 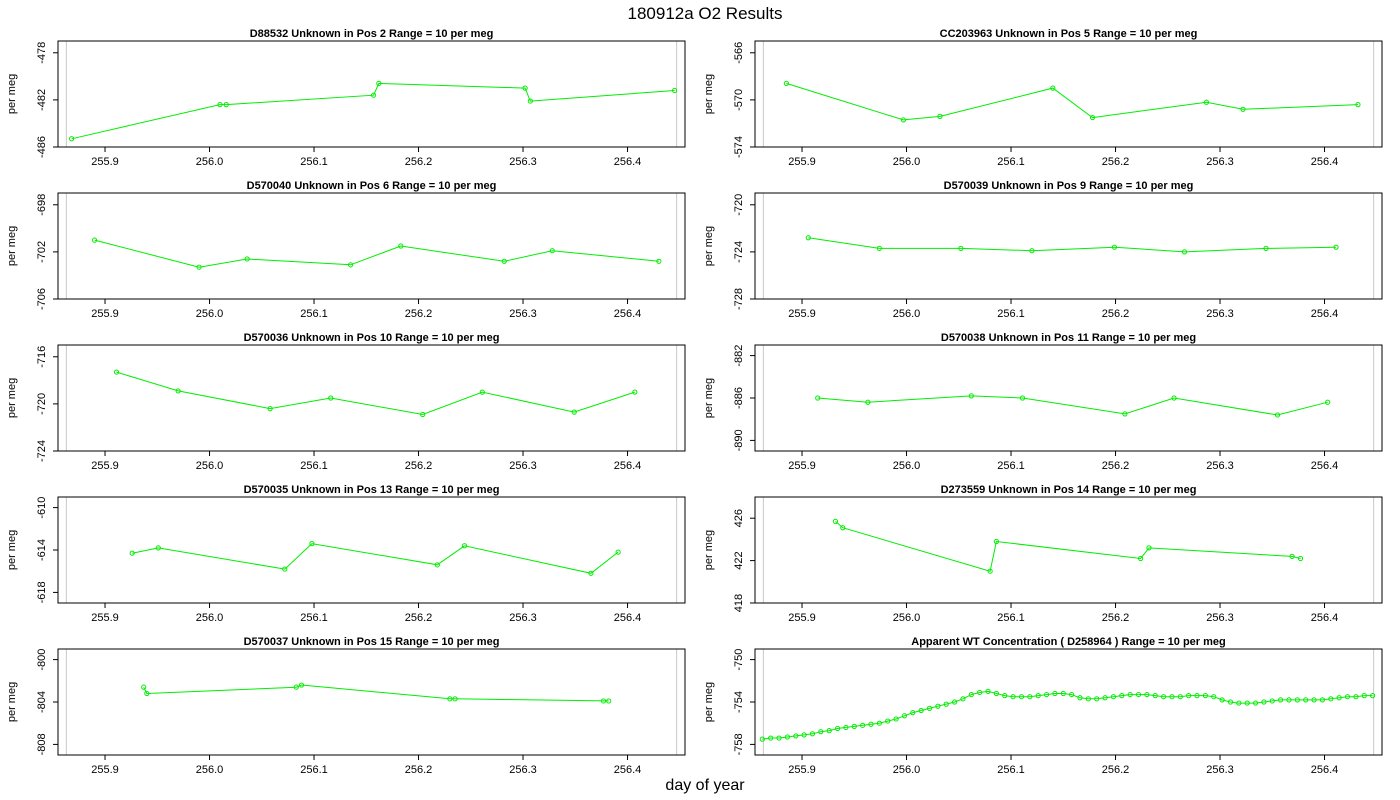 What do you see at coordinates (42, 660) in the screenshot?
I see `y-tick-label: -800` at bounding box center [42, 660].